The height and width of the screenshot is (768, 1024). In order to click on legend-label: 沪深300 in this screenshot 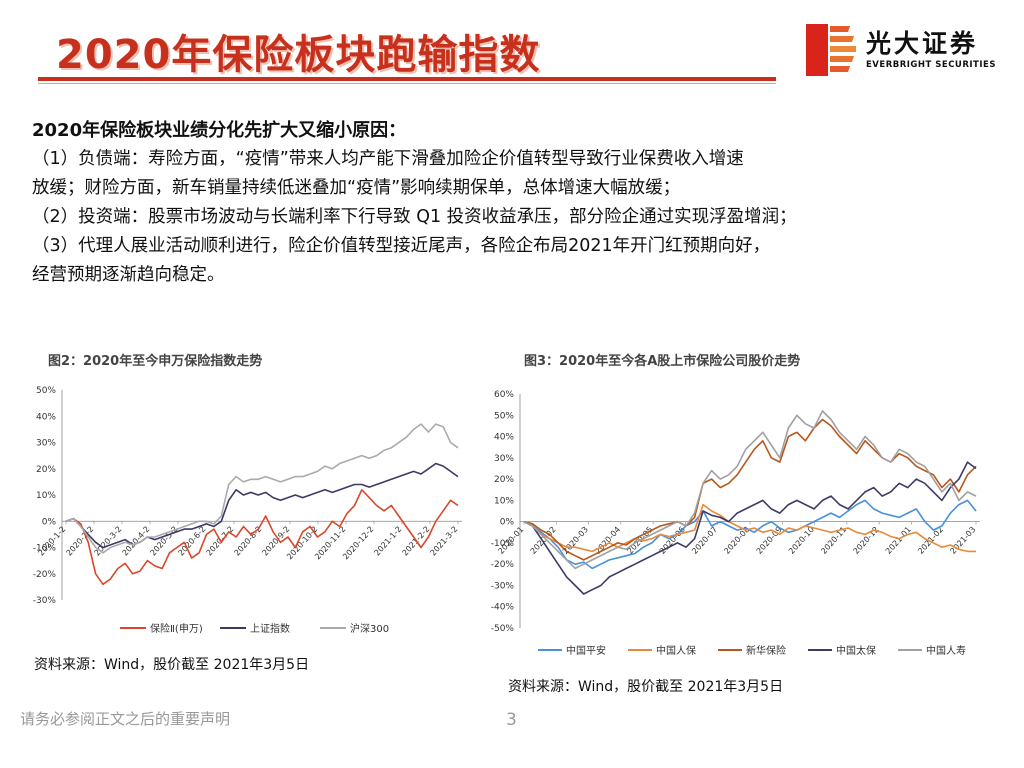, I will do `click(369, 628)`.